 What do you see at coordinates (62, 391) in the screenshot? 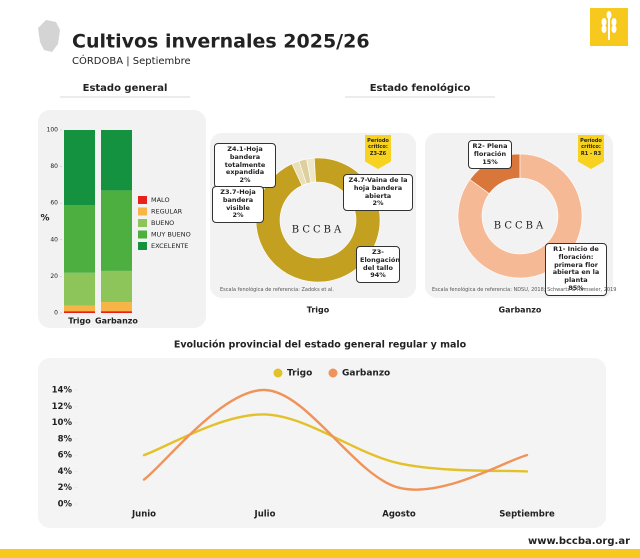
I see `y-tick-label: 14%` at bounding box center [62, 391].